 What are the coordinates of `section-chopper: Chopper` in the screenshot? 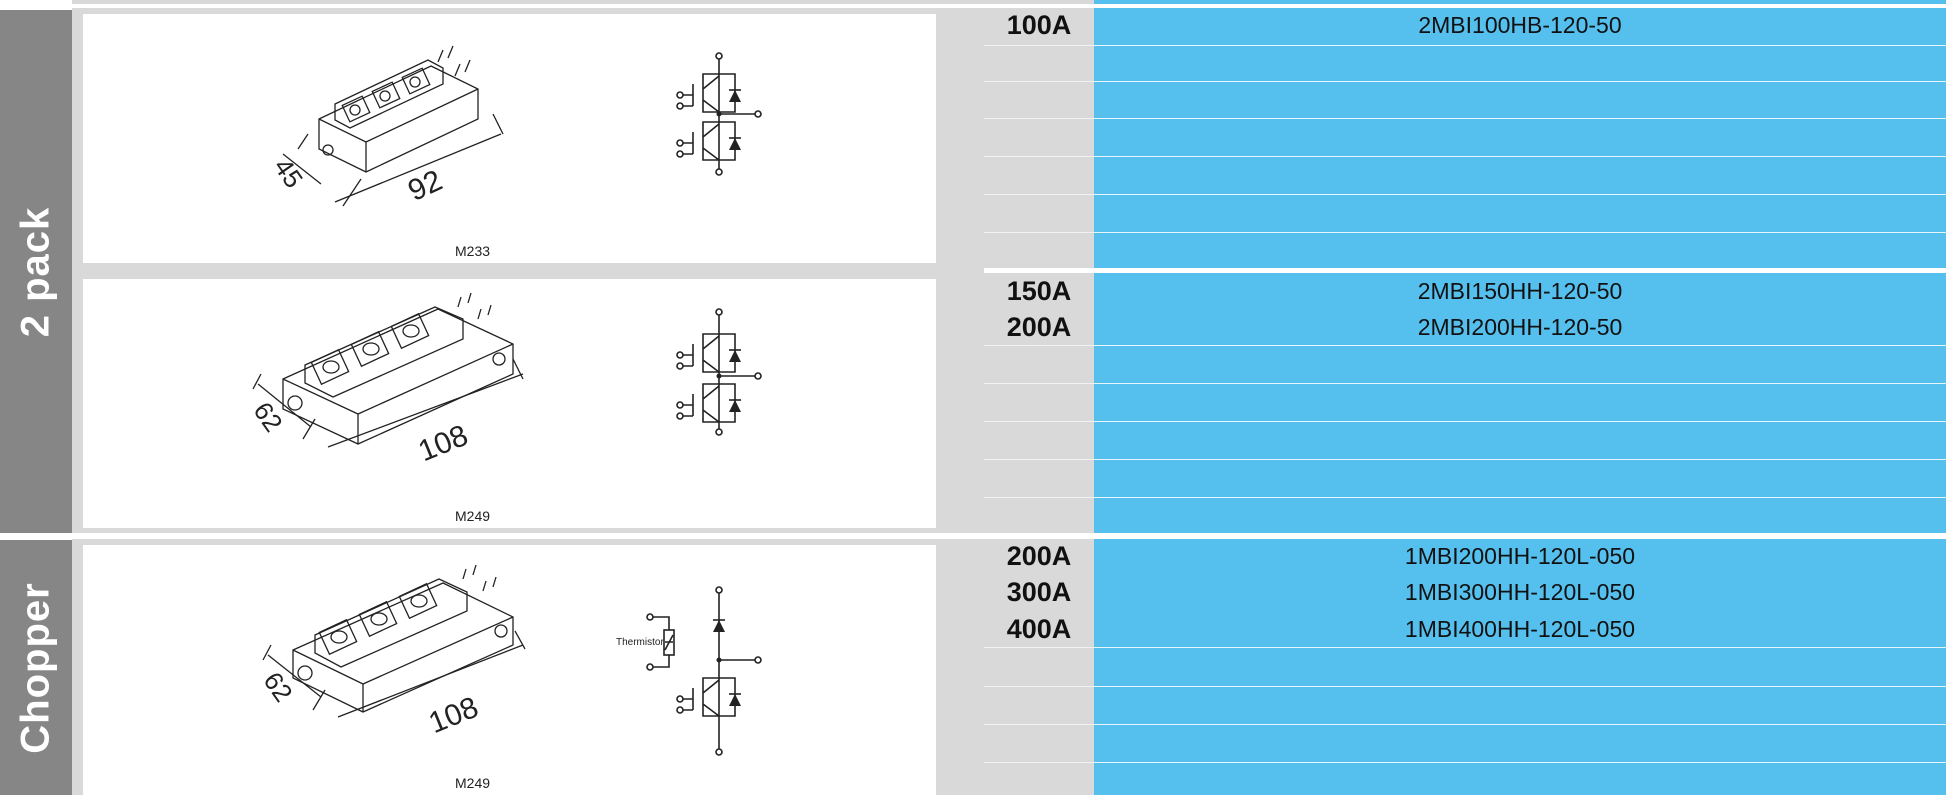 It's located at (36, 667).